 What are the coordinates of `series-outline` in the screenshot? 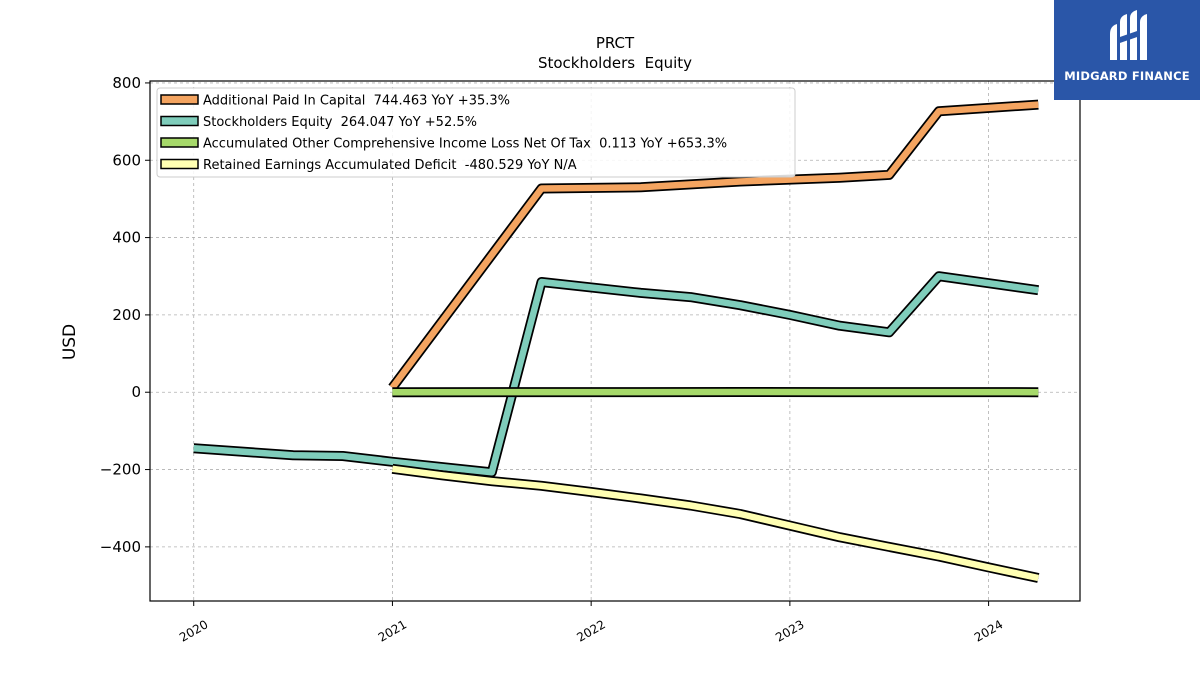 It's located at (715, 523).